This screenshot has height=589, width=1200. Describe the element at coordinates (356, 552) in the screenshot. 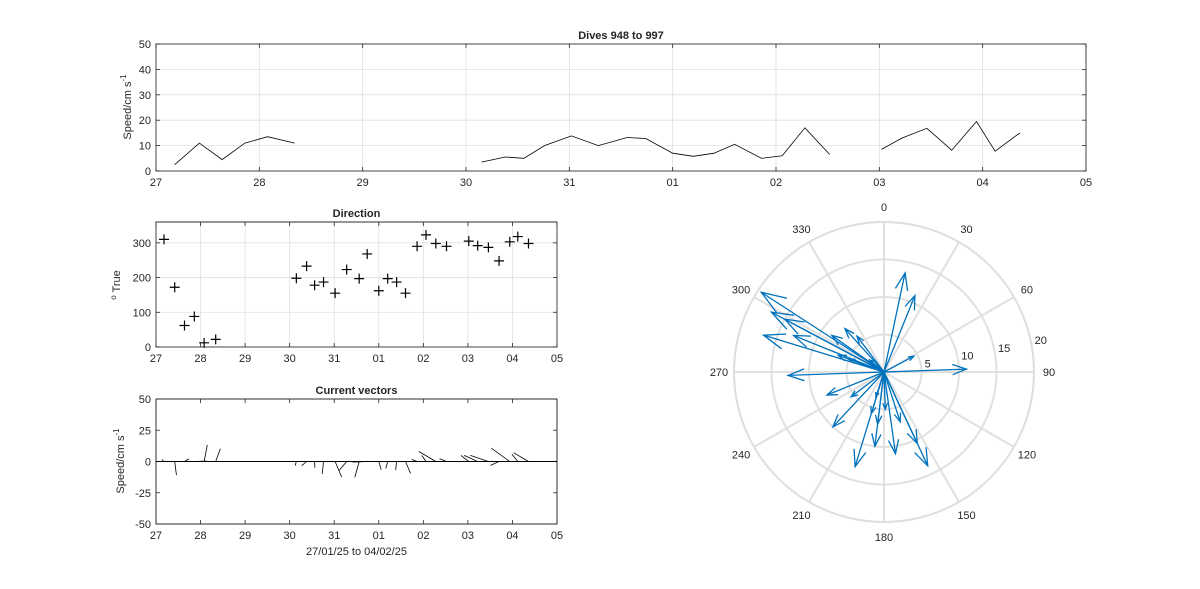

I see `x-axis-label: 27/01/25 to 04/02/25` at that location.